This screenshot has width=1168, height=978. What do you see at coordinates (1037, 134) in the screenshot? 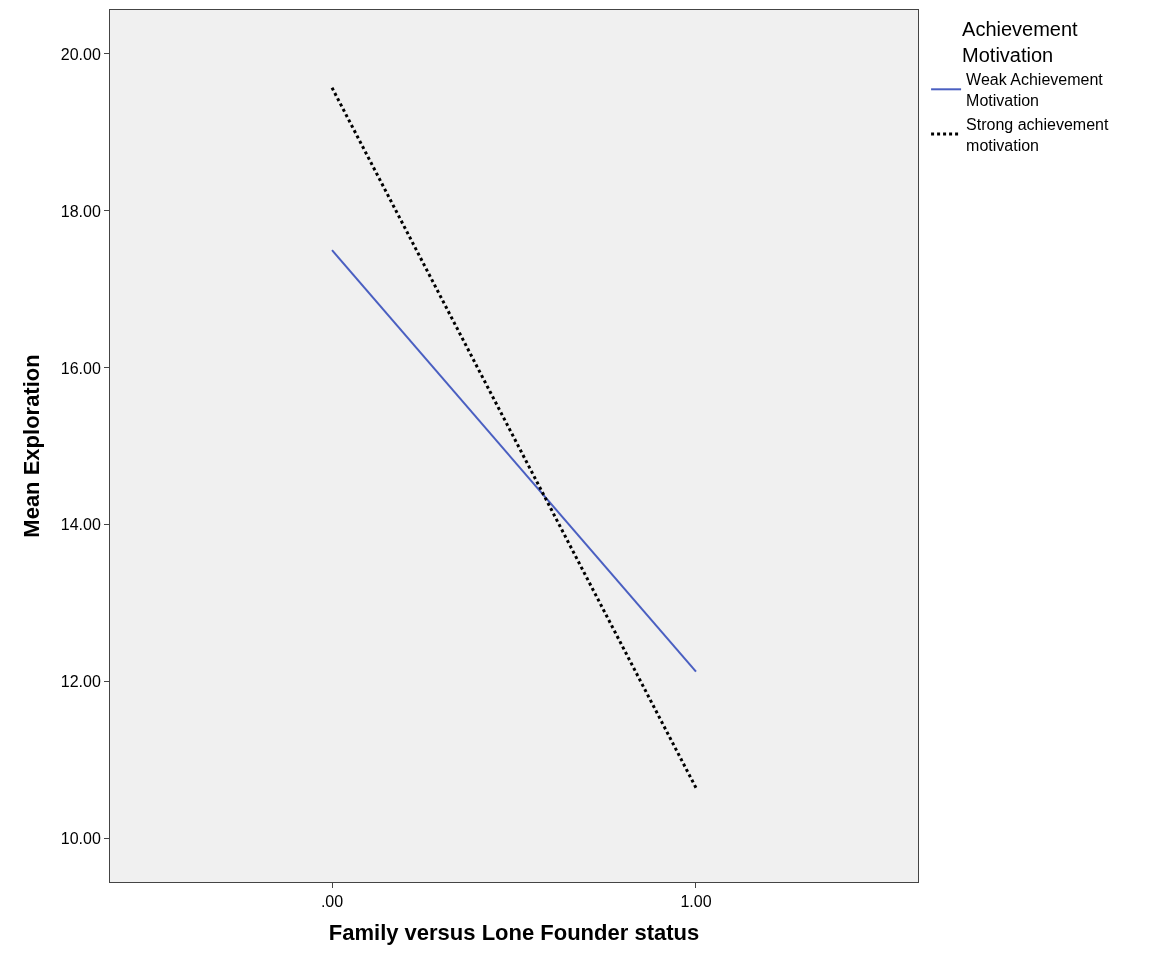
I see `legend-label: Strong achievement motivation` at bounding box center [1037, 134].